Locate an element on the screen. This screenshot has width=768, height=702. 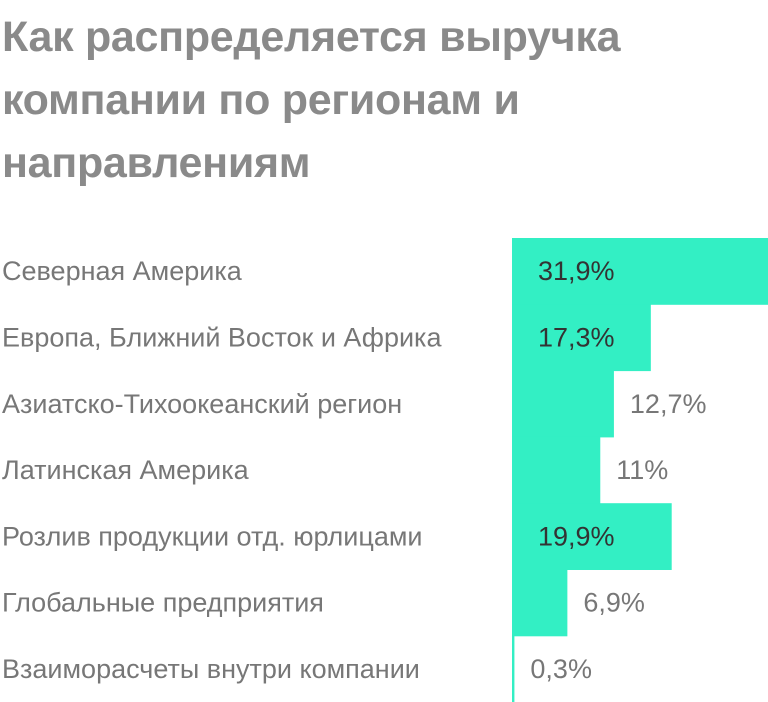
category-label: Розлив продукции отд. юрлицами is located at coordinates (212, 536).